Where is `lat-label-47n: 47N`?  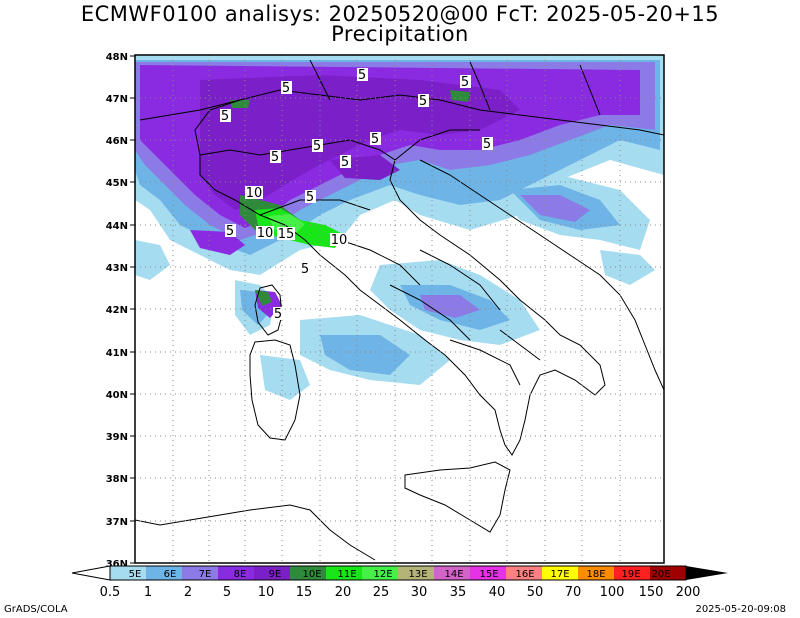 lat-label-47n: 47N is located at coordinates (117, 99).